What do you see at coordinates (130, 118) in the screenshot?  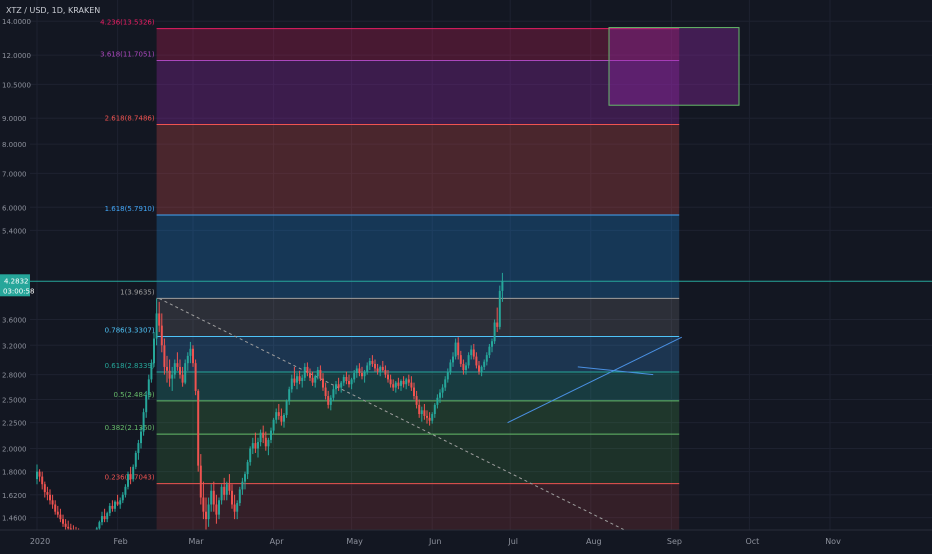 I see `fib-level-label: 2.618(8.7486)` at bounding box center [130, 118].